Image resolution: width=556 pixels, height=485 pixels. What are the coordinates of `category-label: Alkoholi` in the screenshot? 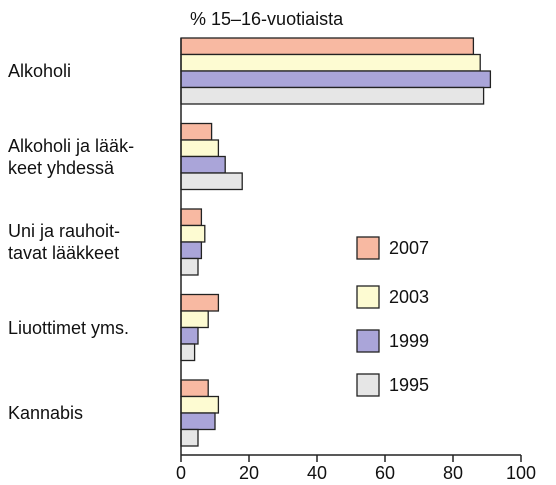 It's located at (40, 71).